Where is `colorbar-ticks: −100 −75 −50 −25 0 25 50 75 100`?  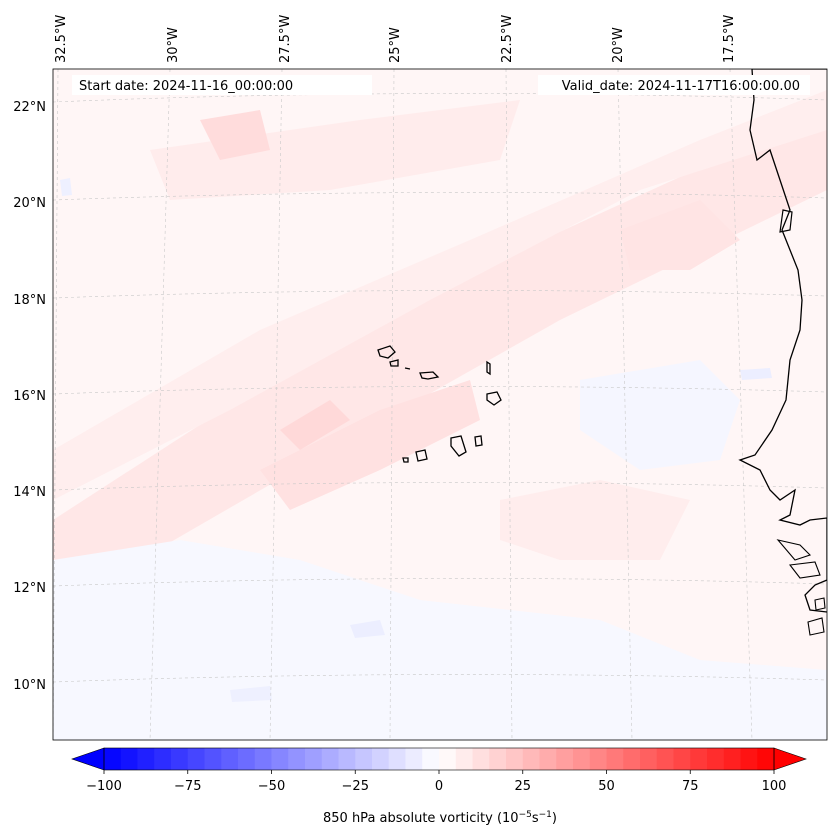
colorbar-ticks: −100 −75 −50 −25 0 25 50 75 100 is located at coordinates (436, 782).